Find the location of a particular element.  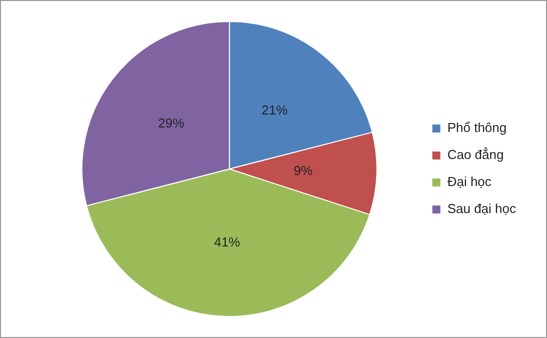

data-label: 21% is located at coordinates (275, 110).